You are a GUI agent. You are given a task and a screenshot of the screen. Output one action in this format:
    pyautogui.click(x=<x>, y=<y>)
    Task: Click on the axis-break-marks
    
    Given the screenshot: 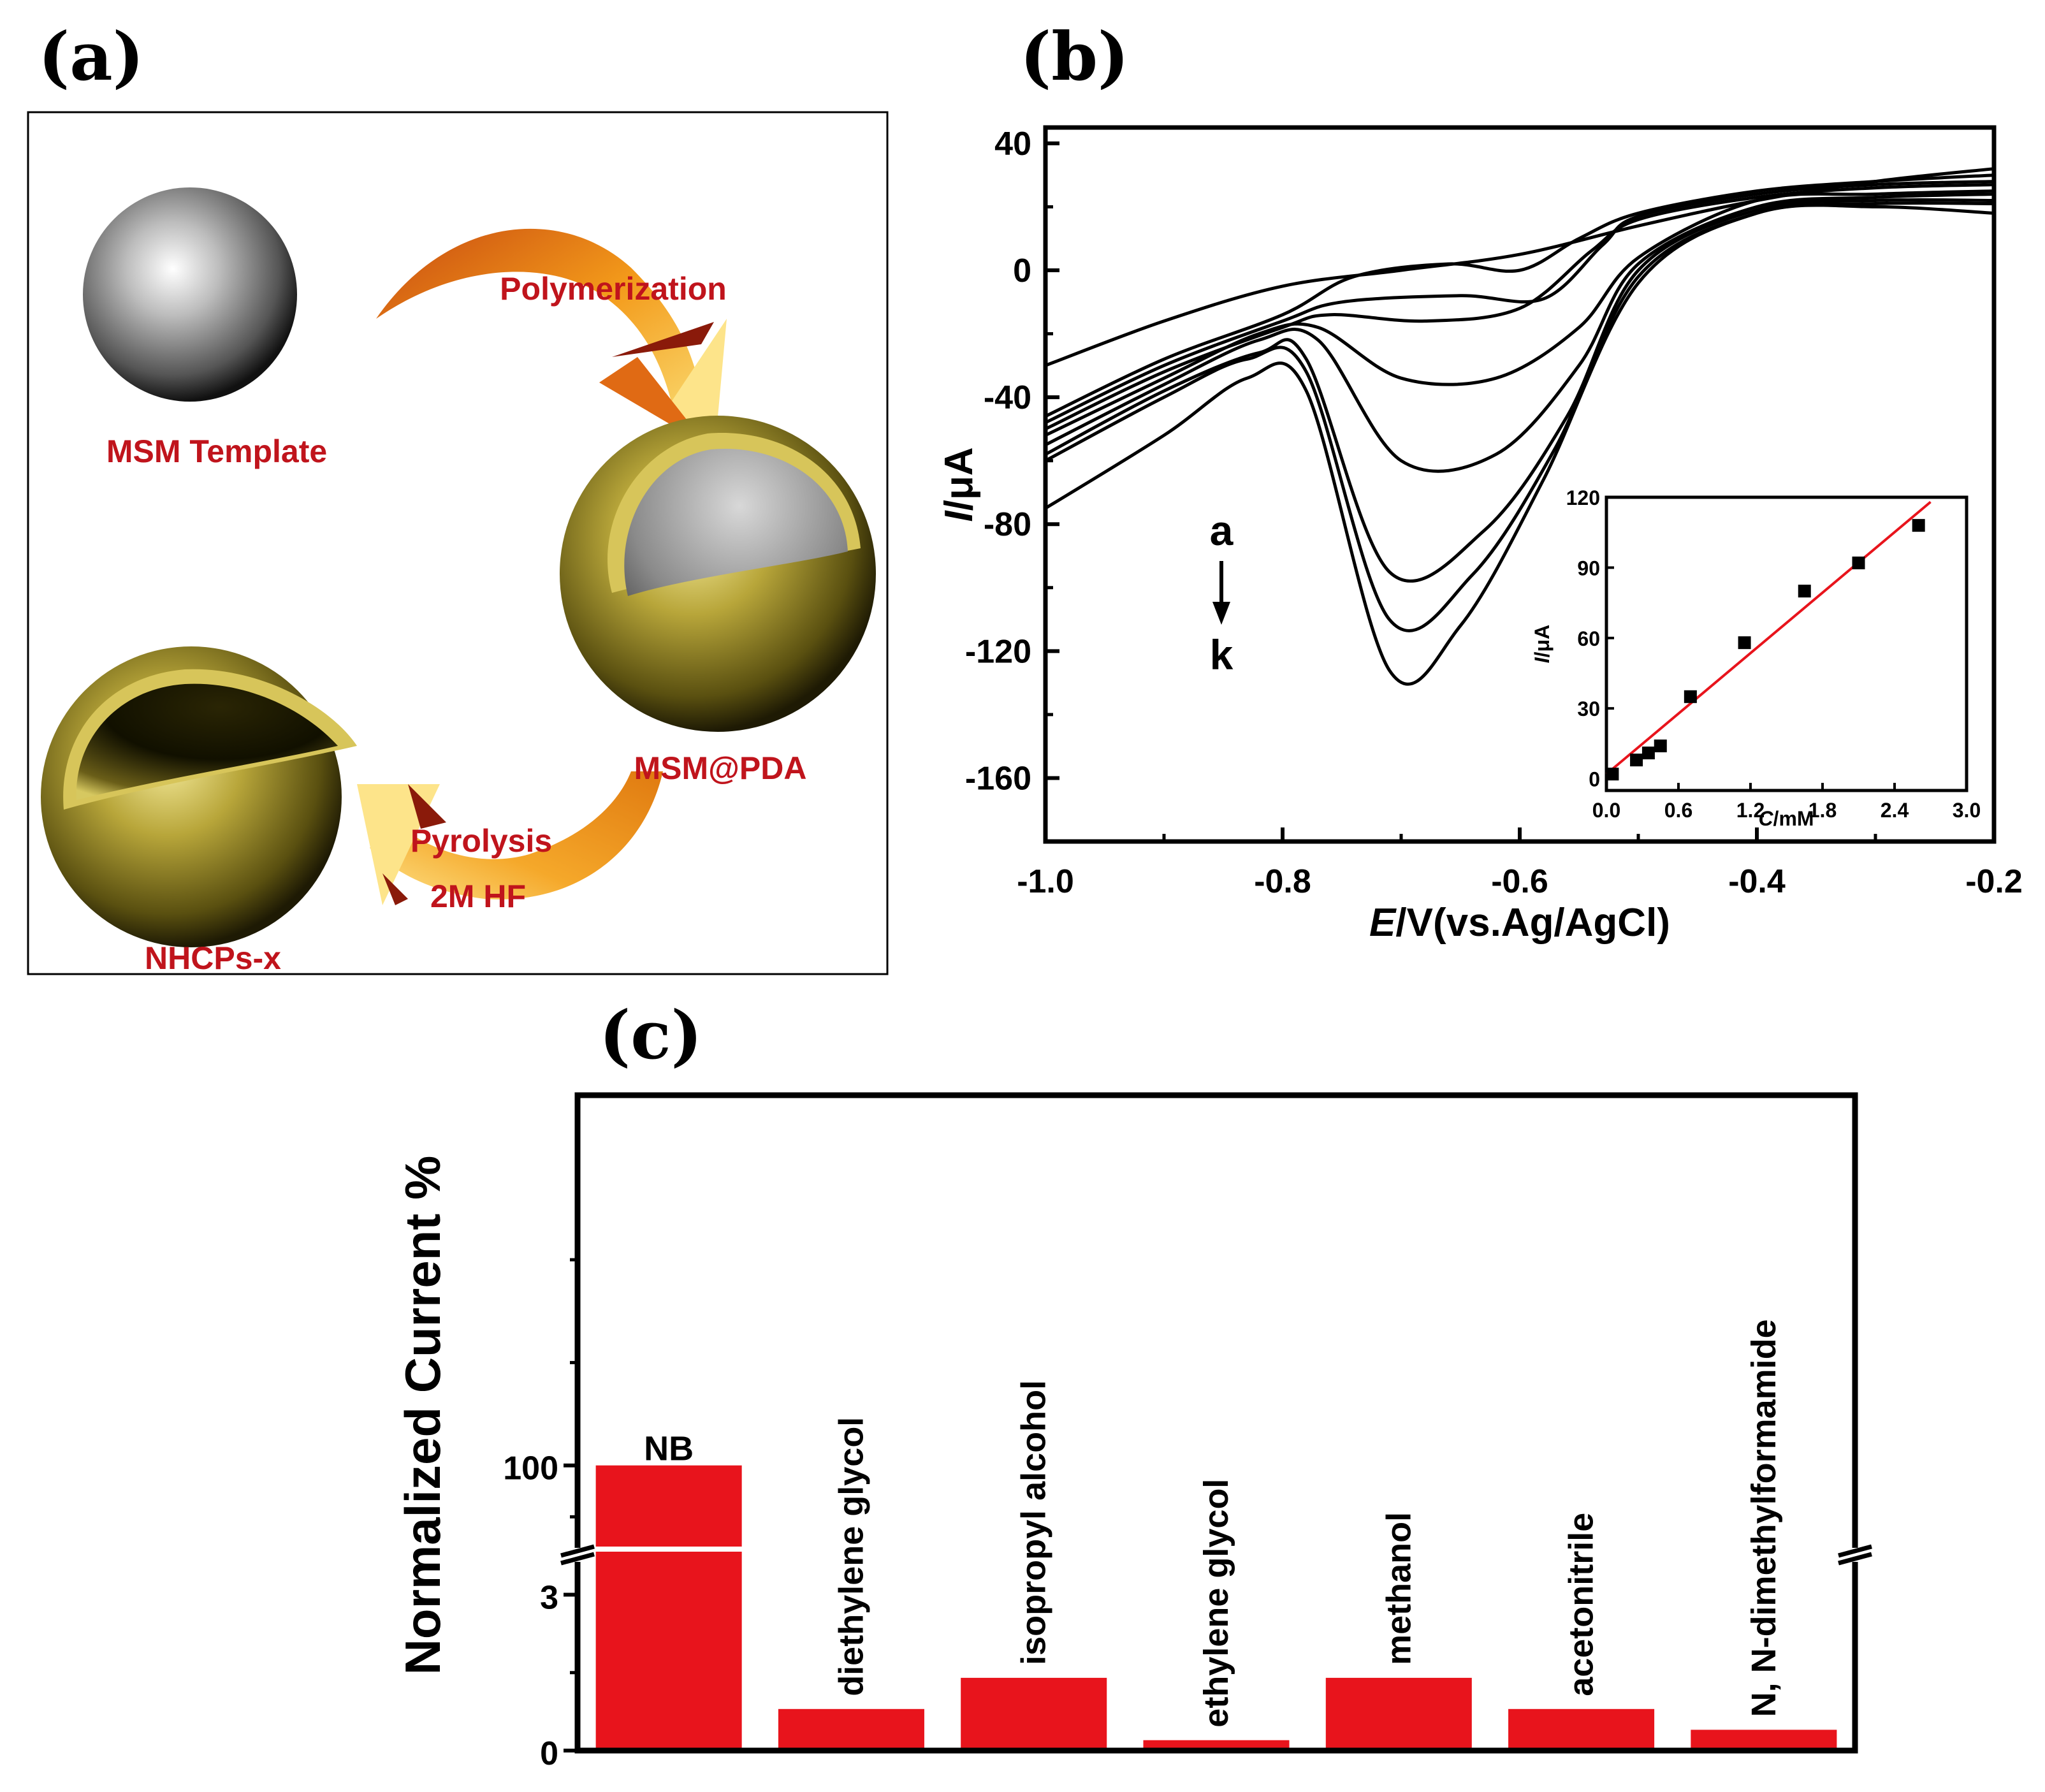 What is the action you would take?
    pyautogui.click(x=1216, y=1555)
    